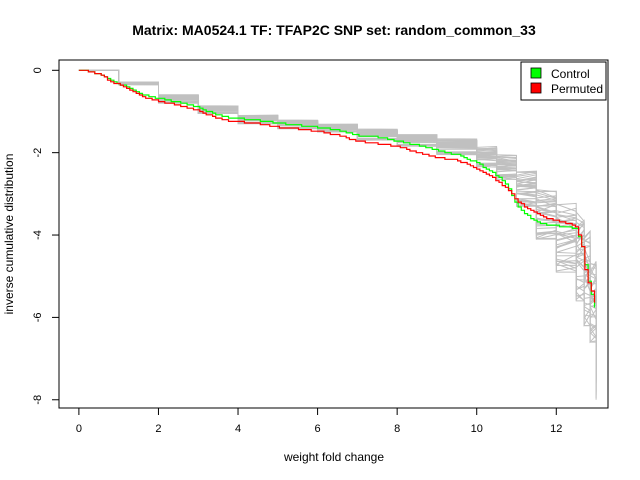 Image resolution: width=640 pixels, height=480 pixels. Describe the element at coordinates (46, 236) in the screenshot. I see `y-axis: 0 -2 -4 -6 -8` at that location.